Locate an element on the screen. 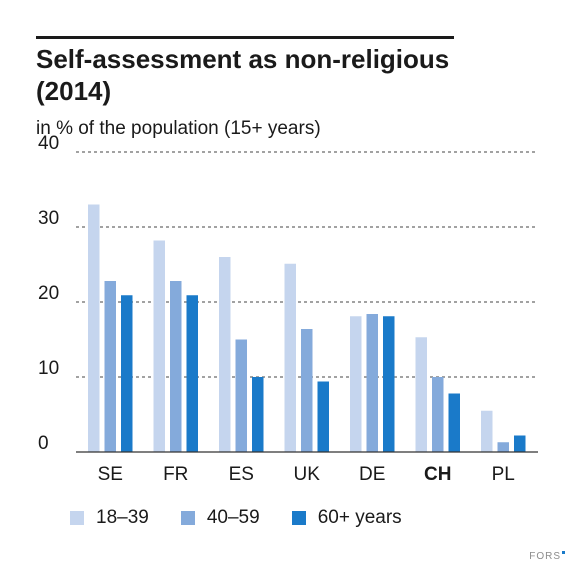 The width and height of the screenshot is (575, 570). x-tick-label-uk: UK is located at coordinates (307, 474).